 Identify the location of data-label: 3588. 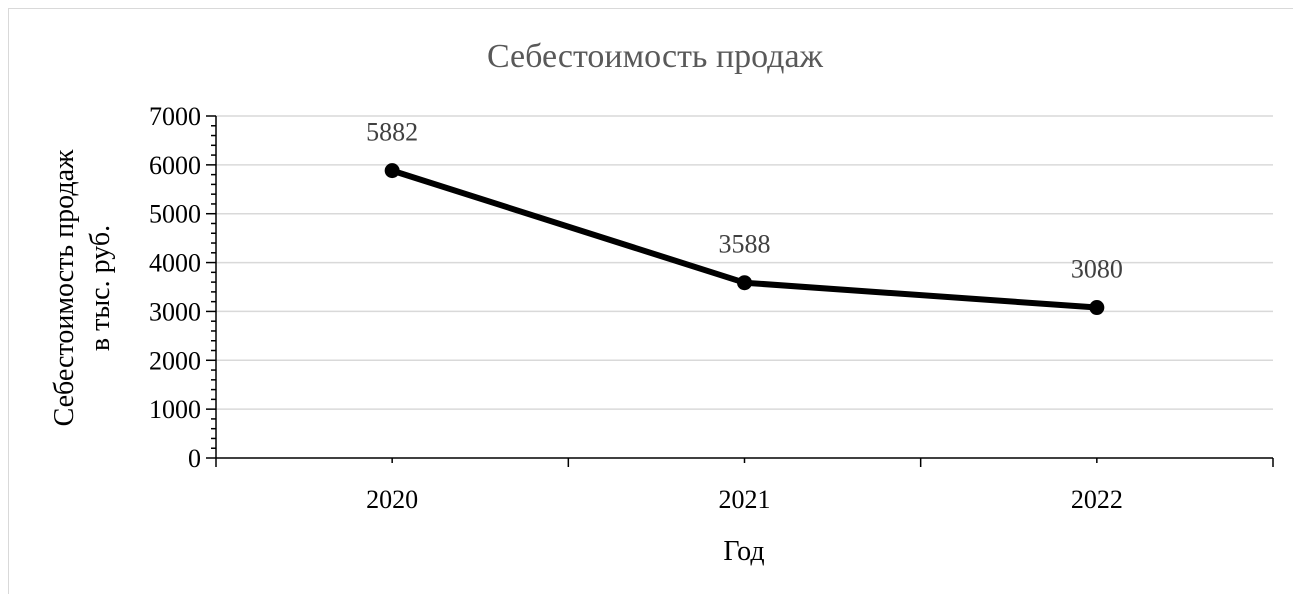
(745, 244).